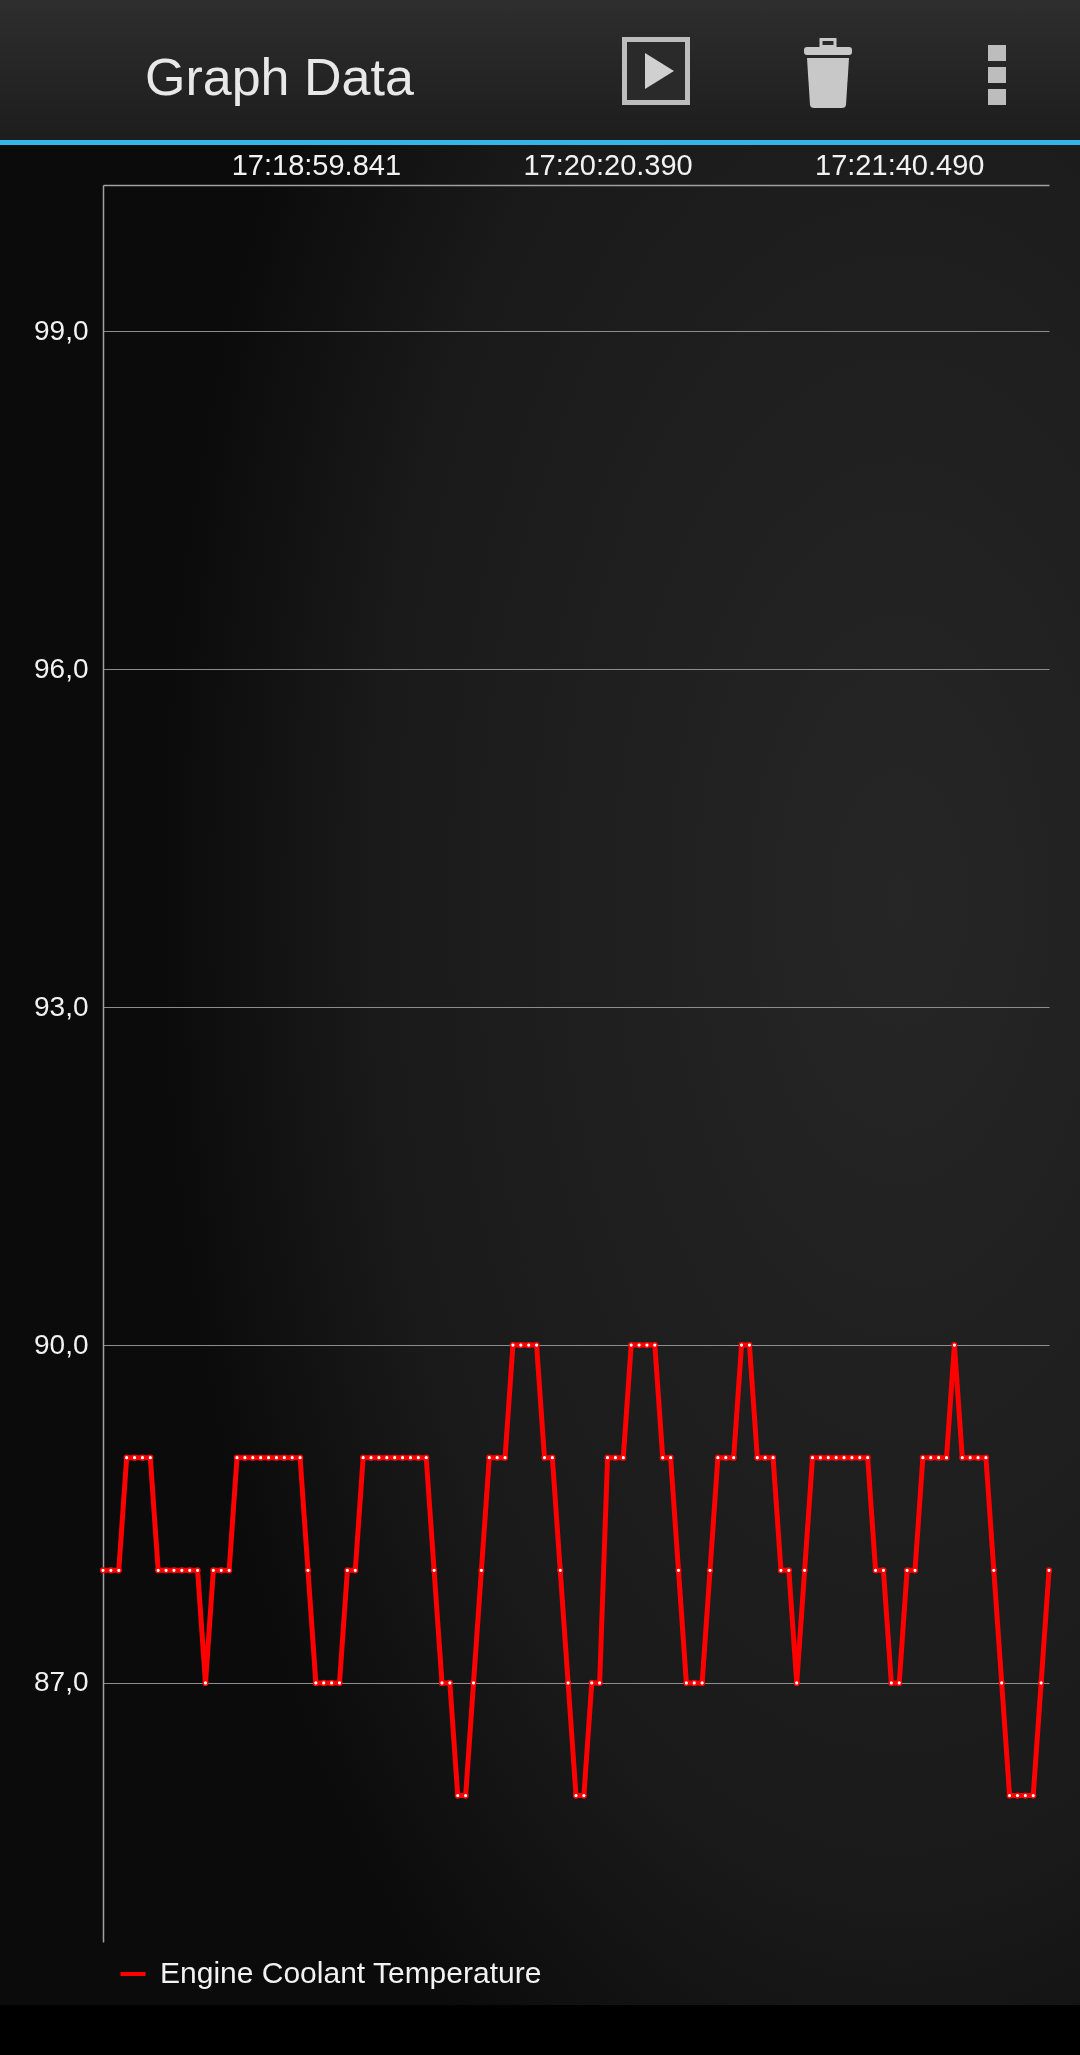 The height and width of the screenshot is (2055, 1080). What do you see at coordinates (608, 164) in the screenshot?
I see `x-tick-label: 17:20:20.390` at bounding box center [608, 164].